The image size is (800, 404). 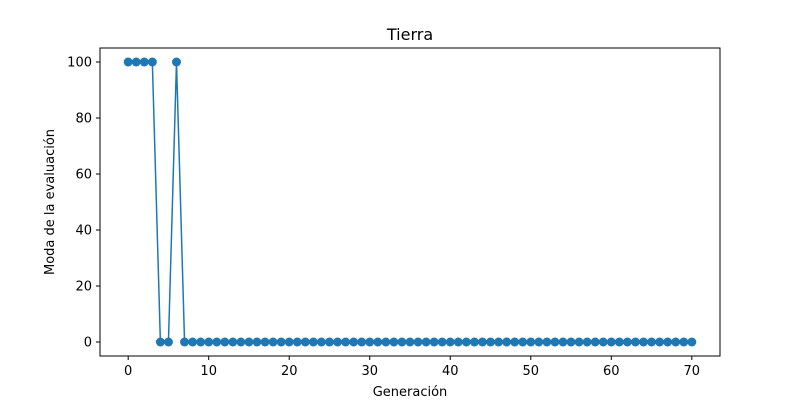 What do you see at coordinates (128, 371) in the screenshot?
I see `x-tick-label: 0` at bounding box center [128, 371].